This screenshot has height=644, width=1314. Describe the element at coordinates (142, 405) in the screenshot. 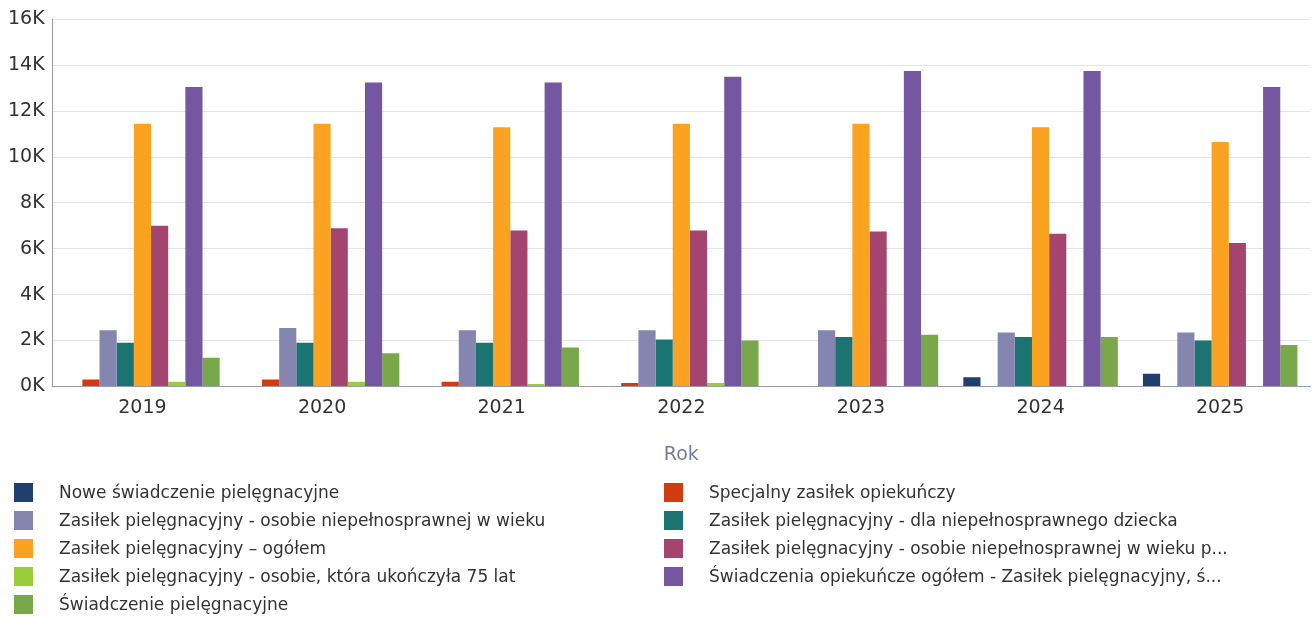

I see `x-tick-label: 2019` at that location.